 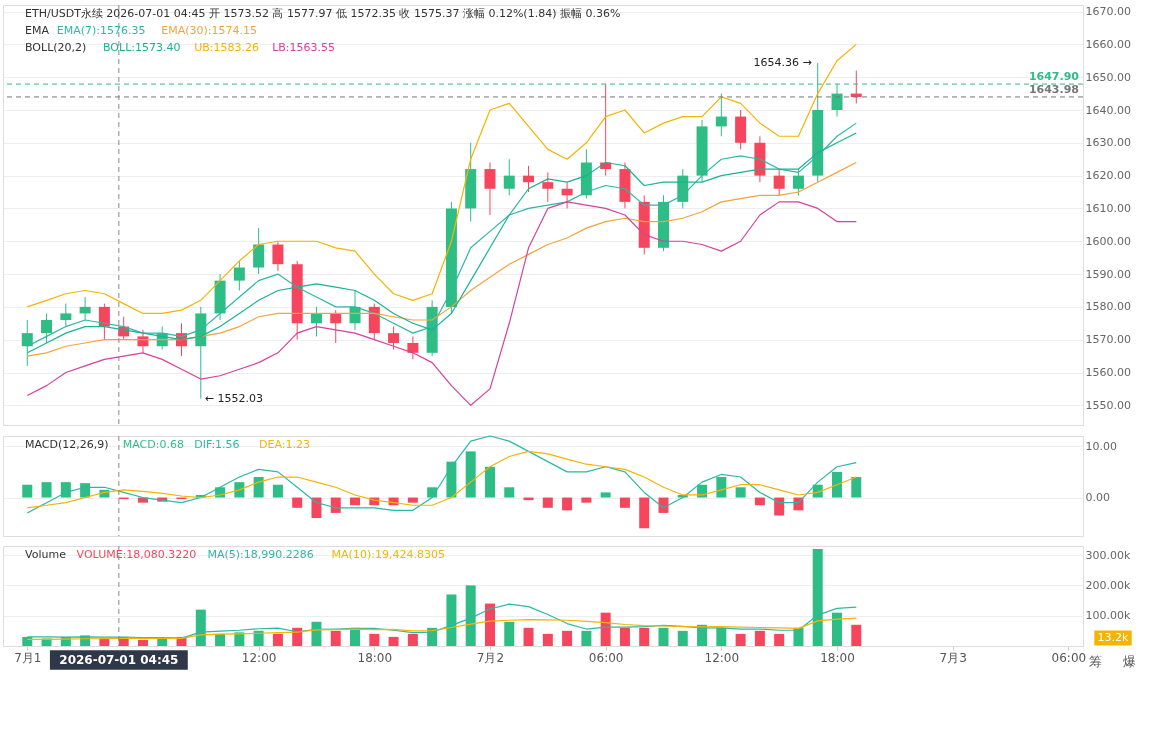 What do you see at coordinates (1108, 405) in the screenshot?
I see `y-tick-label: 1550.00` at bounding box center [1108, 405].